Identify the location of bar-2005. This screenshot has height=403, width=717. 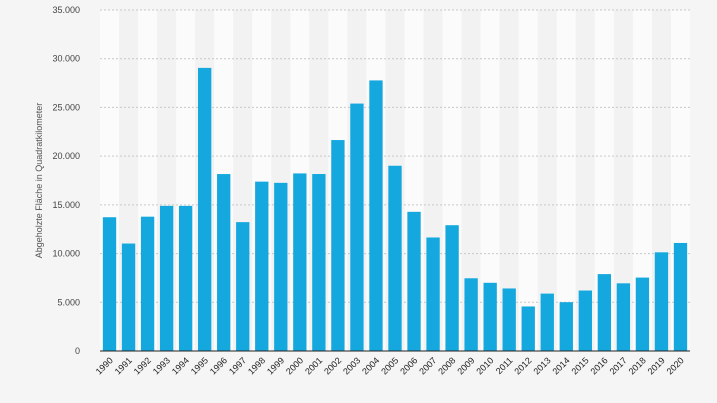
(395, 258).